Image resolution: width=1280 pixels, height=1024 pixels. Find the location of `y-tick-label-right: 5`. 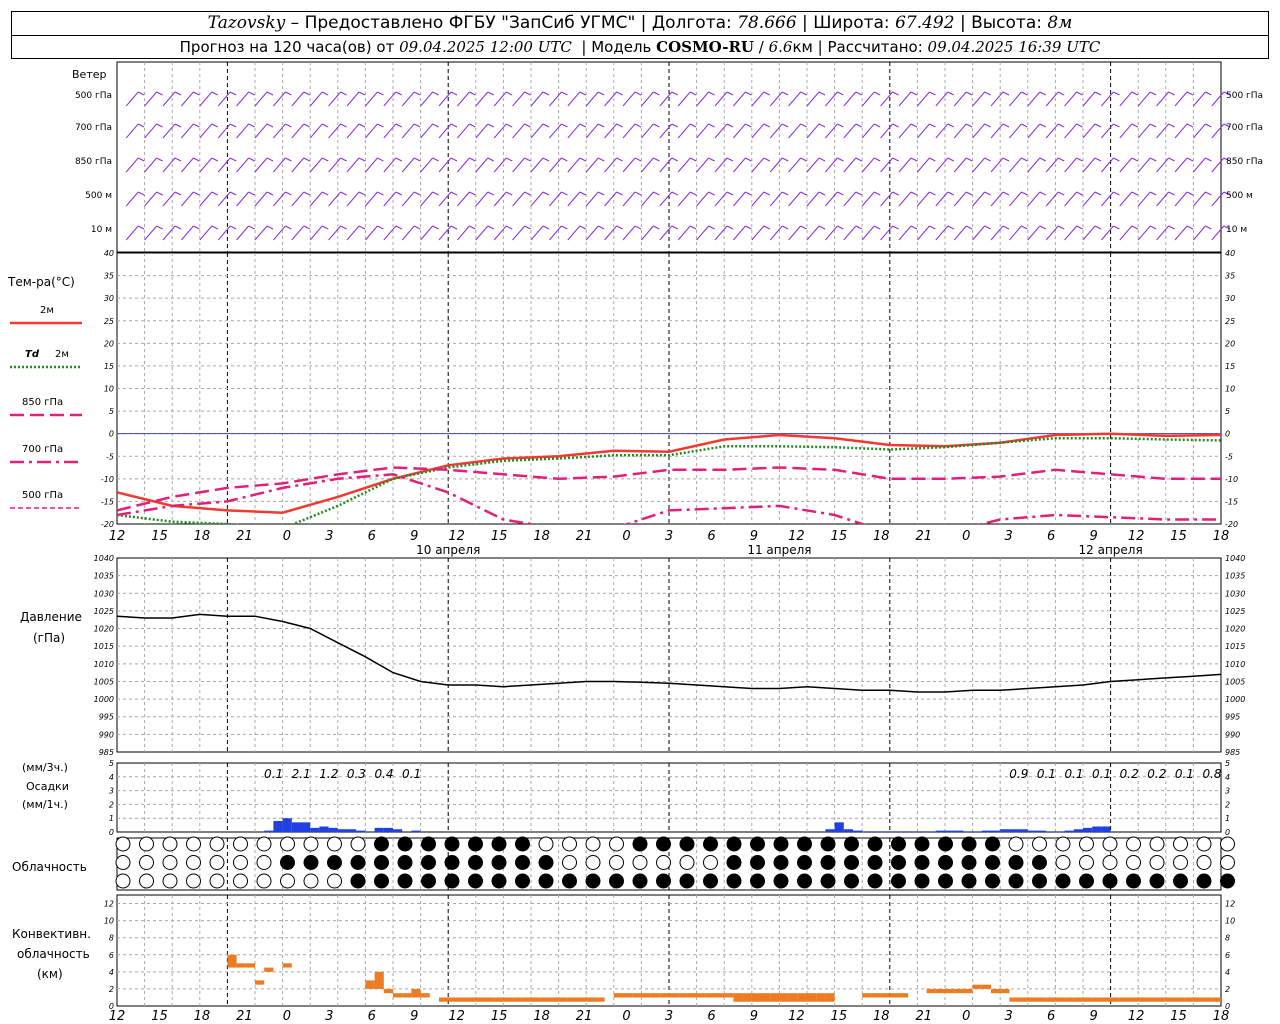

y-tick-label-right: 5 is located at coordinates (1227, 411).